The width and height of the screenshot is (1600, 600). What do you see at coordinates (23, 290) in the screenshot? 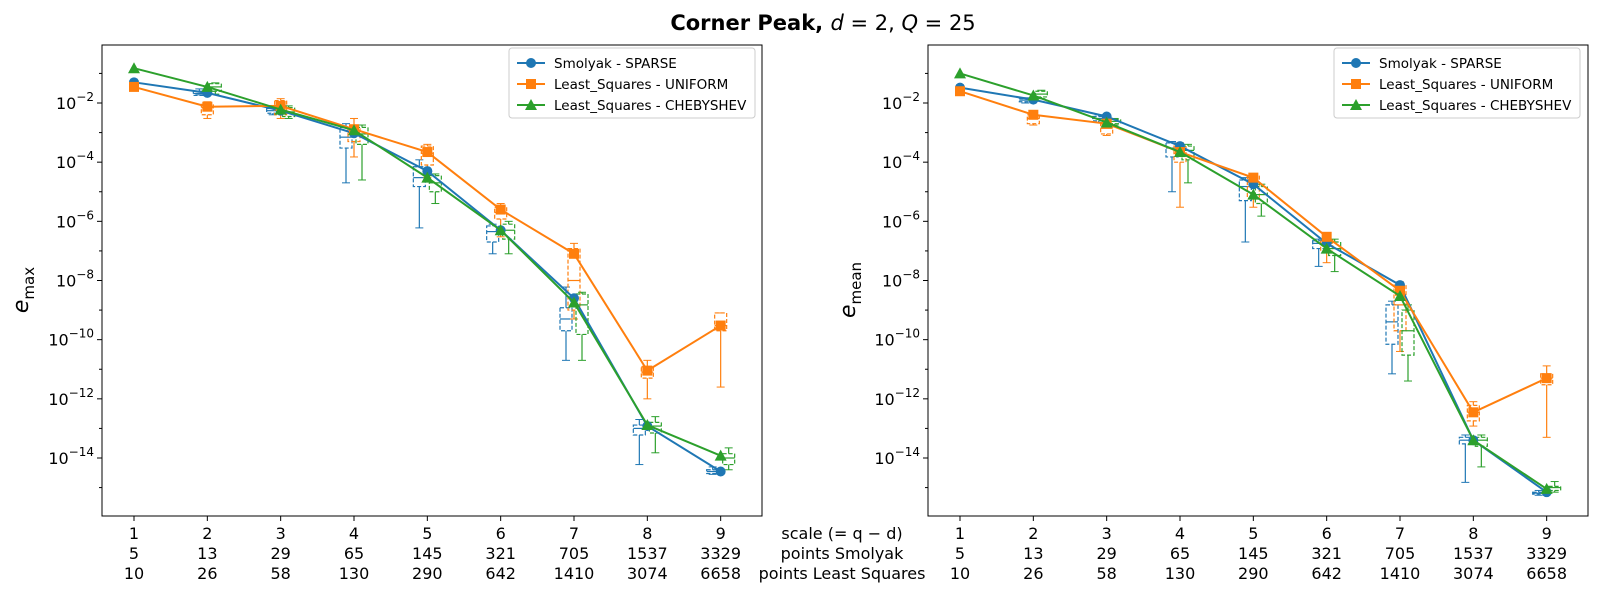
I see `y-axis-label: emax` at bounding box center [23, 290].